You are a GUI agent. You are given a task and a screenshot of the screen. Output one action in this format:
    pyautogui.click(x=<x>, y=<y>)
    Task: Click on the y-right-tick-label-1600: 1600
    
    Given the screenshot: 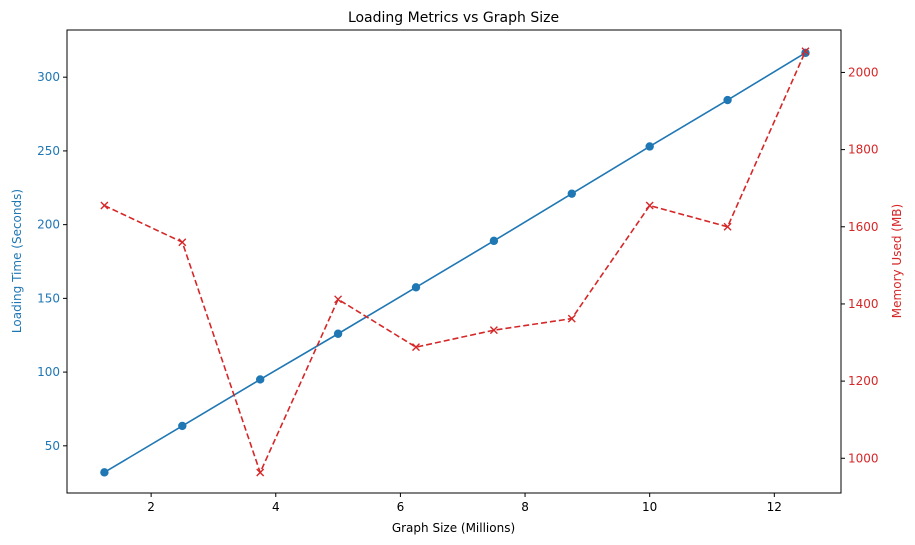 What is the action you would take?
    pyautogui.click(x=863, y=227)
    